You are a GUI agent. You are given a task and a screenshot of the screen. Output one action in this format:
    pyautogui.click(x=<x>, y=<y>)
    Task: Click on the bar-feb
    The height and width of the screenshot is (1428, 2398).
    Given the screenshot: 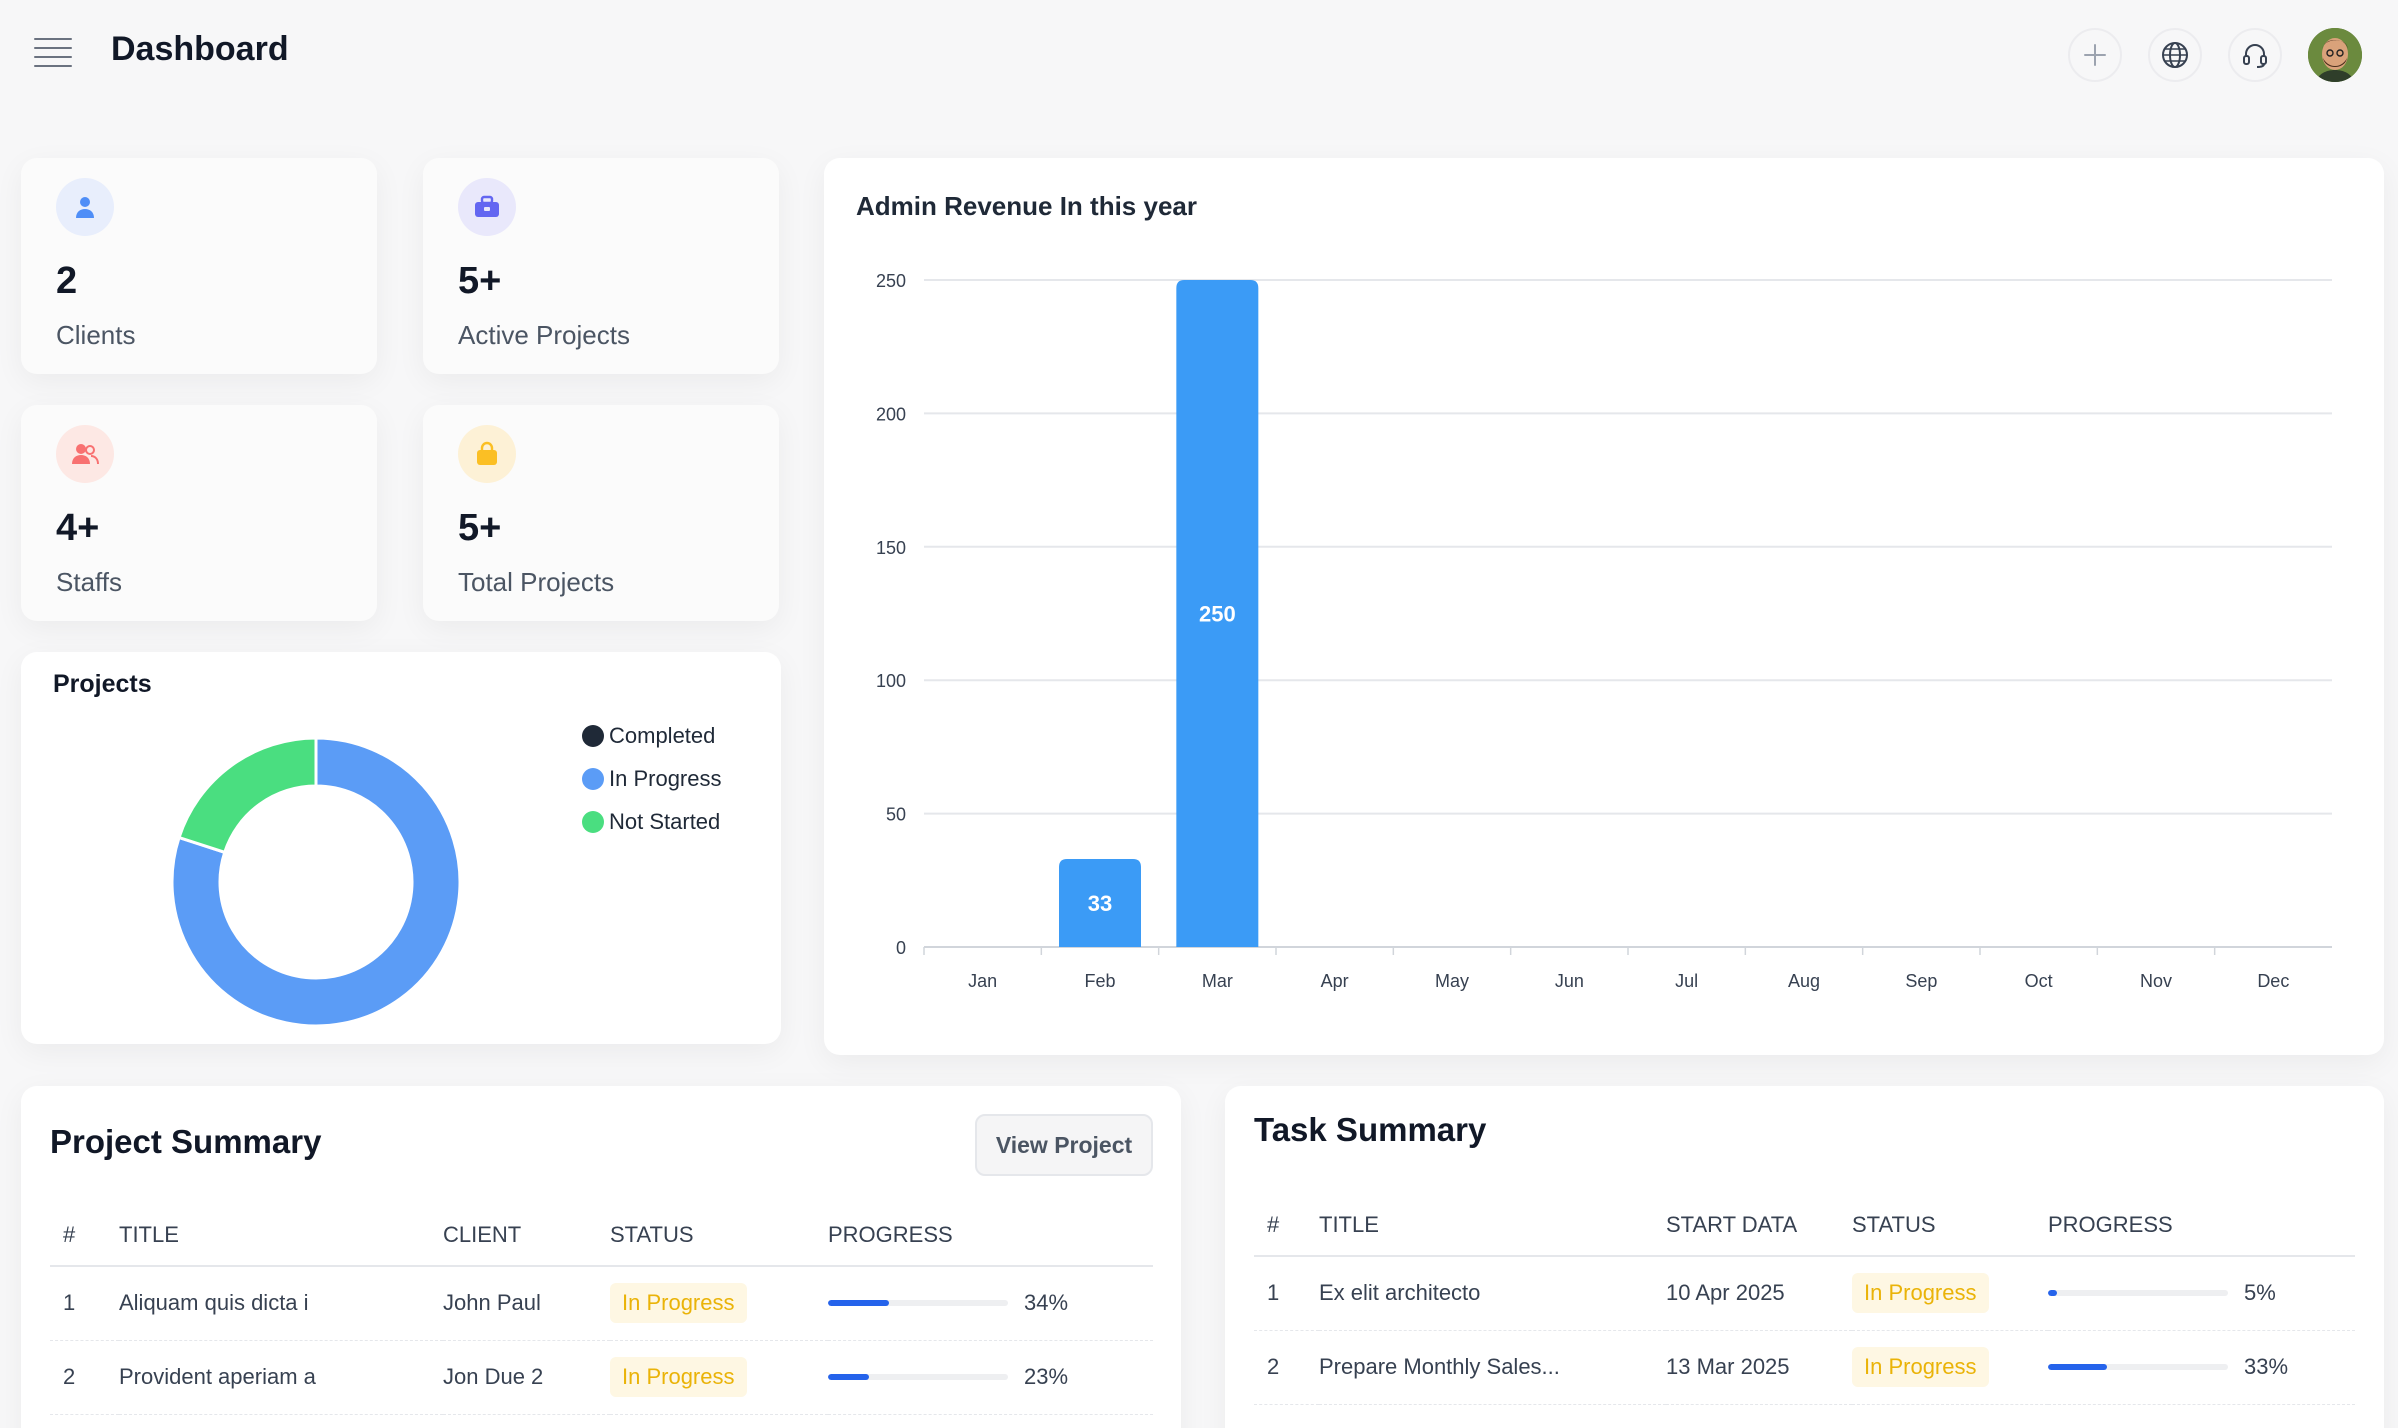 What is the action you would take?
    pyautogui.click(x=1100, y=902)
    